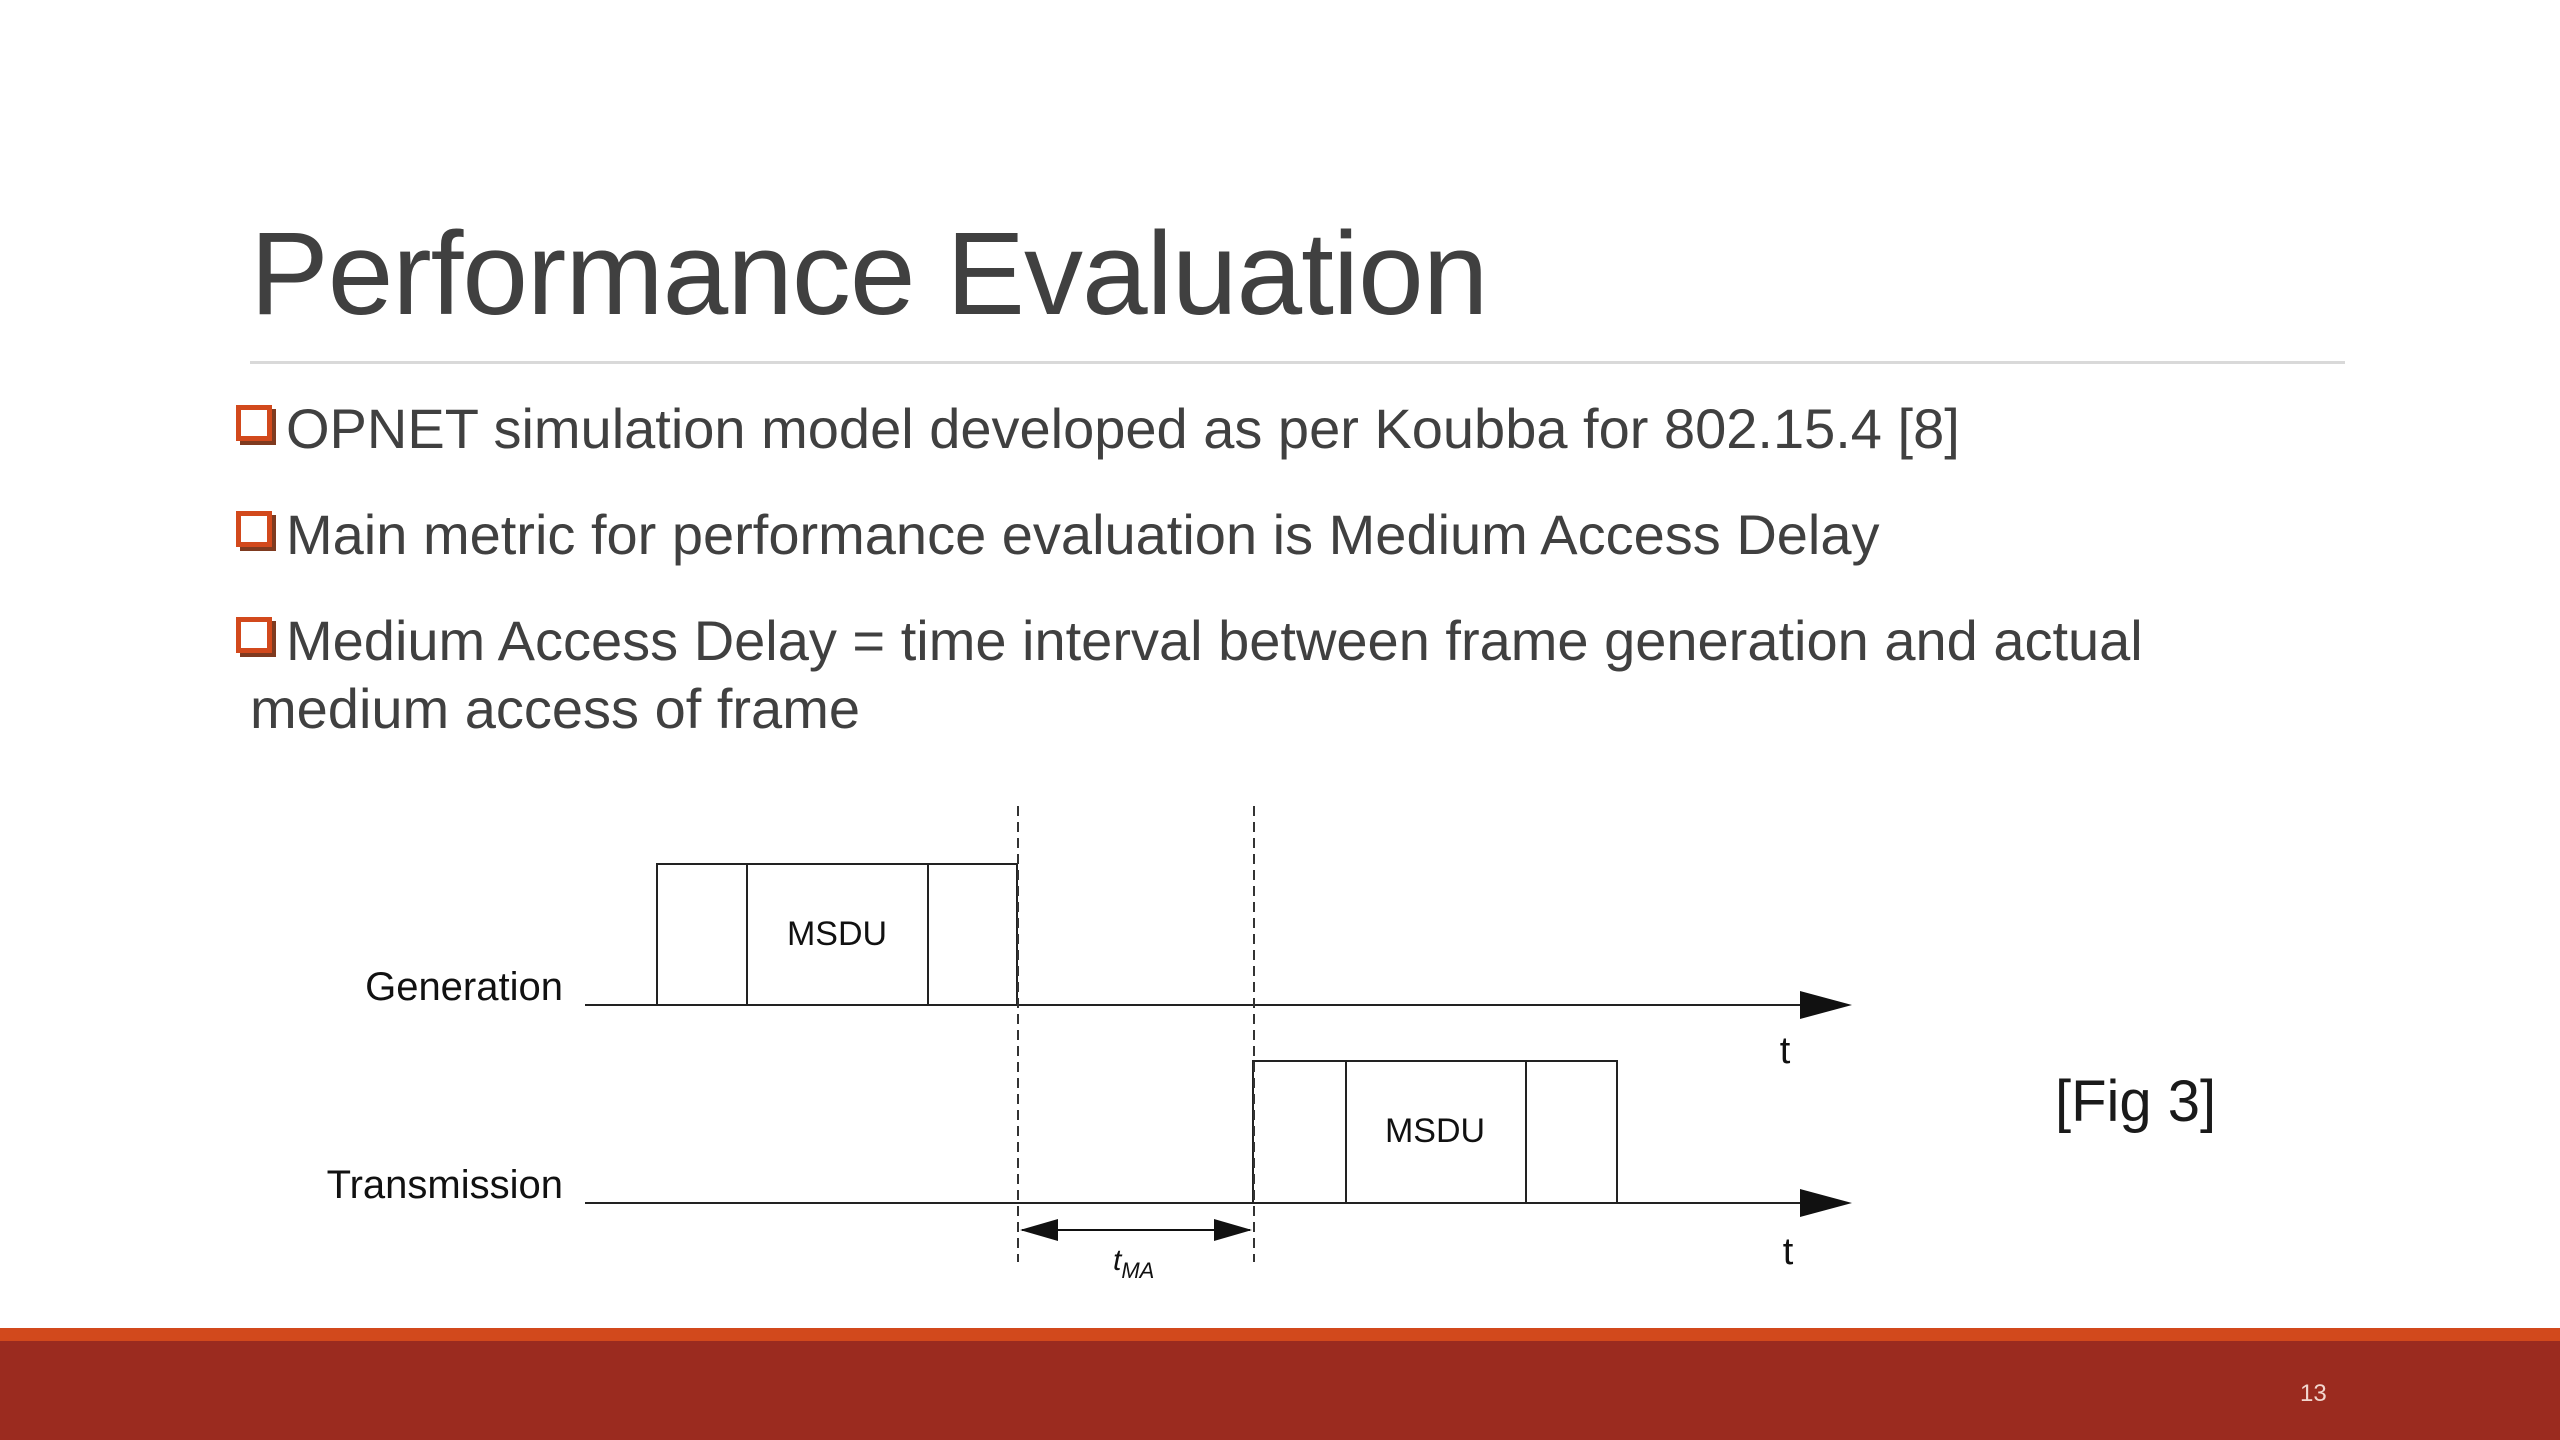 This screenshot has width=2560, height=1440. I want to click on medium-access-delay-measure: tMA, so click(1136, 1251).